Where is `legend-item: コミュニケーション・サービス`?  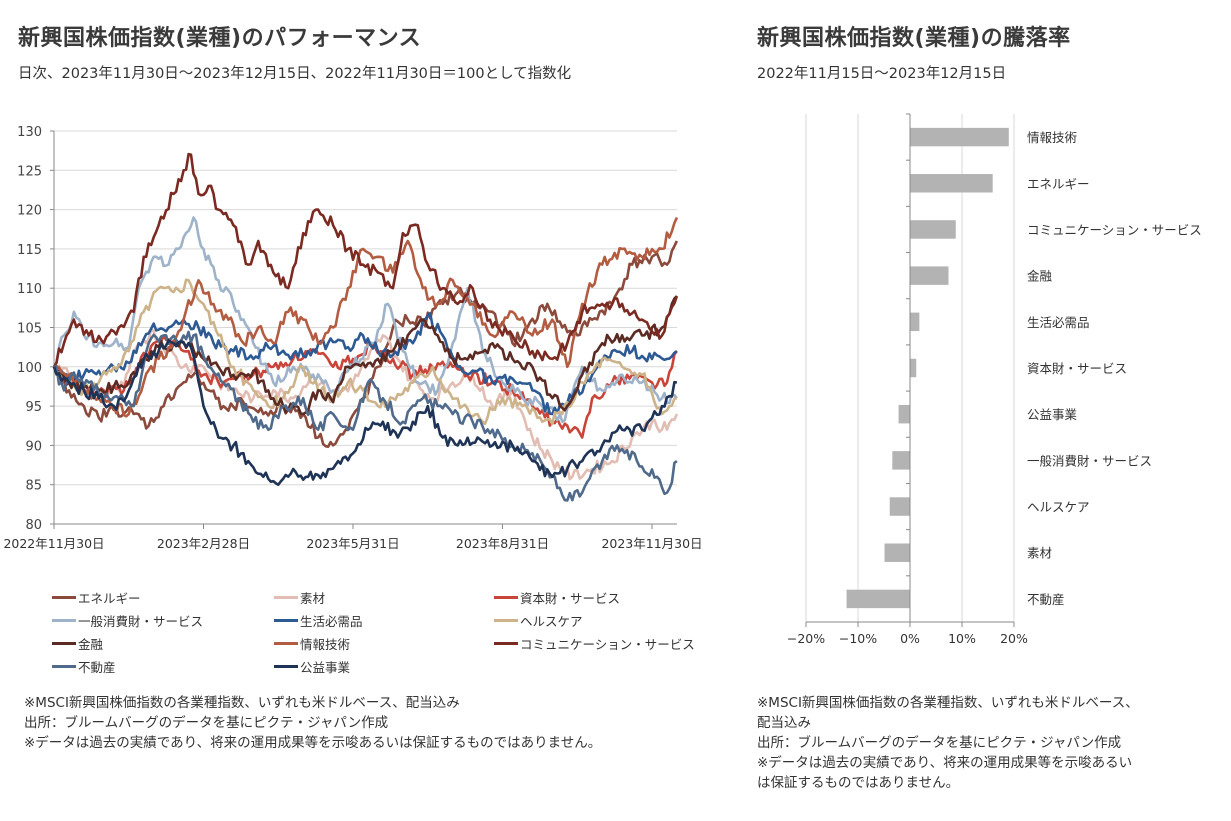 legend-item: コミュニケーション・サービス is located at coordinates (594, 643).